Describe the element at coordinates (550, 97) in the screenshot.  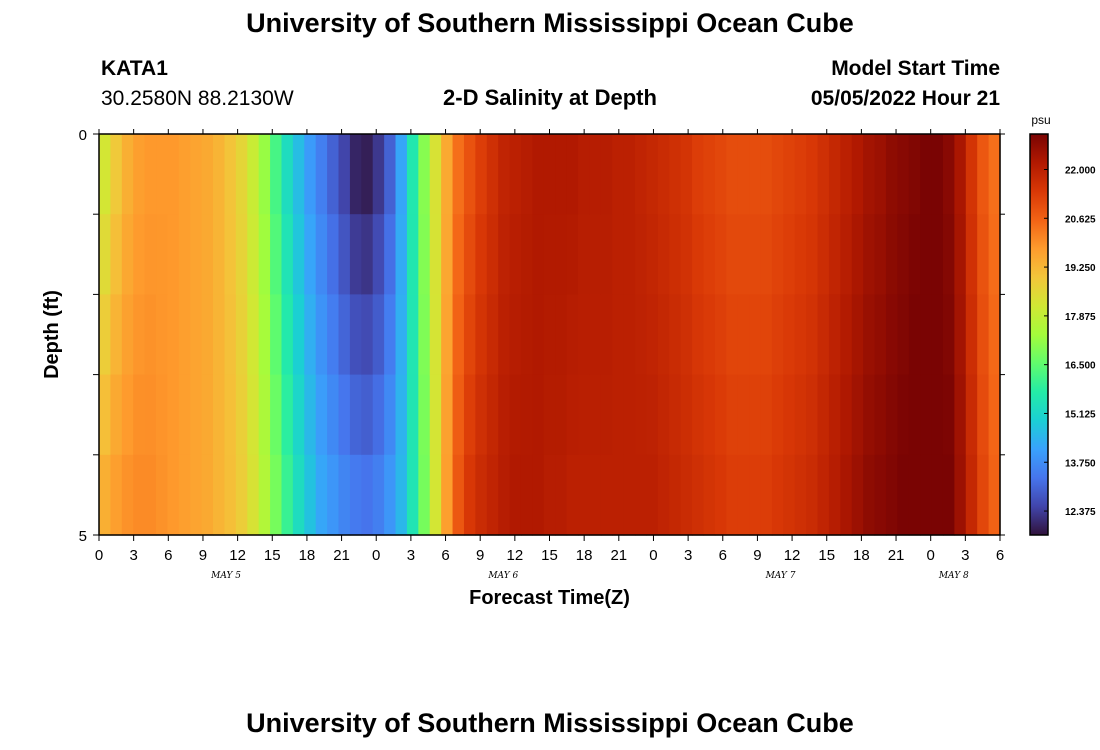
I see `plot-subtitle: 2-D Salinity at Depth` at that location.